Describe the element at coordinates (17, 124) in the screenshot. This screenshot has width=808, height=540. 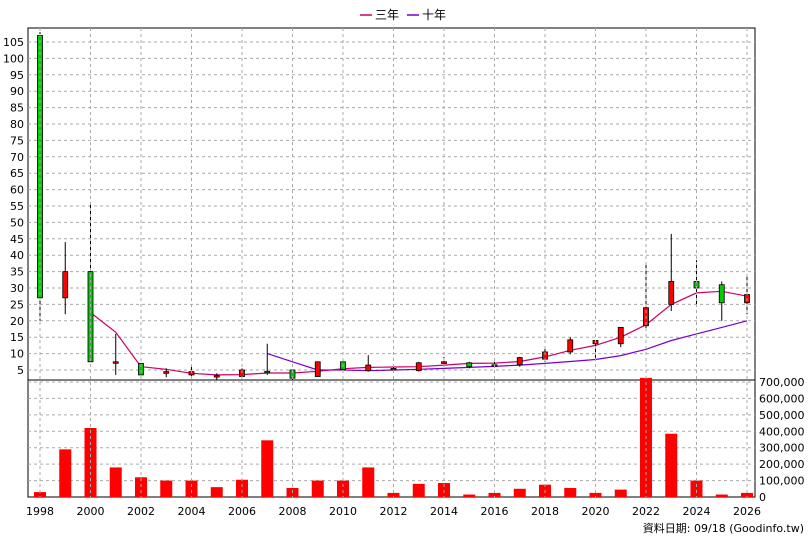
I see `price-tick-label: 80` at that location.